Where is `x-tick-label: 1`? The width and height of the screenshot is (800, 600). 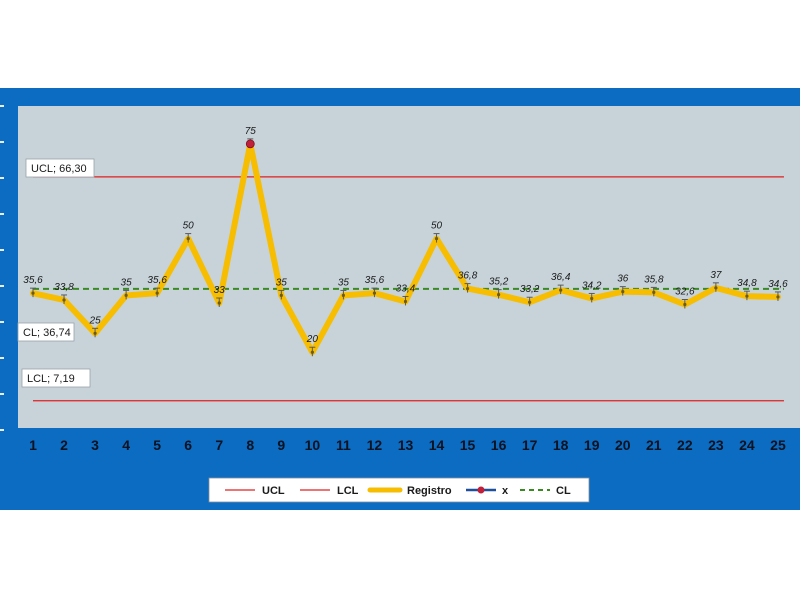
x-tick-label: 1 is located at coordinates (33, 445).